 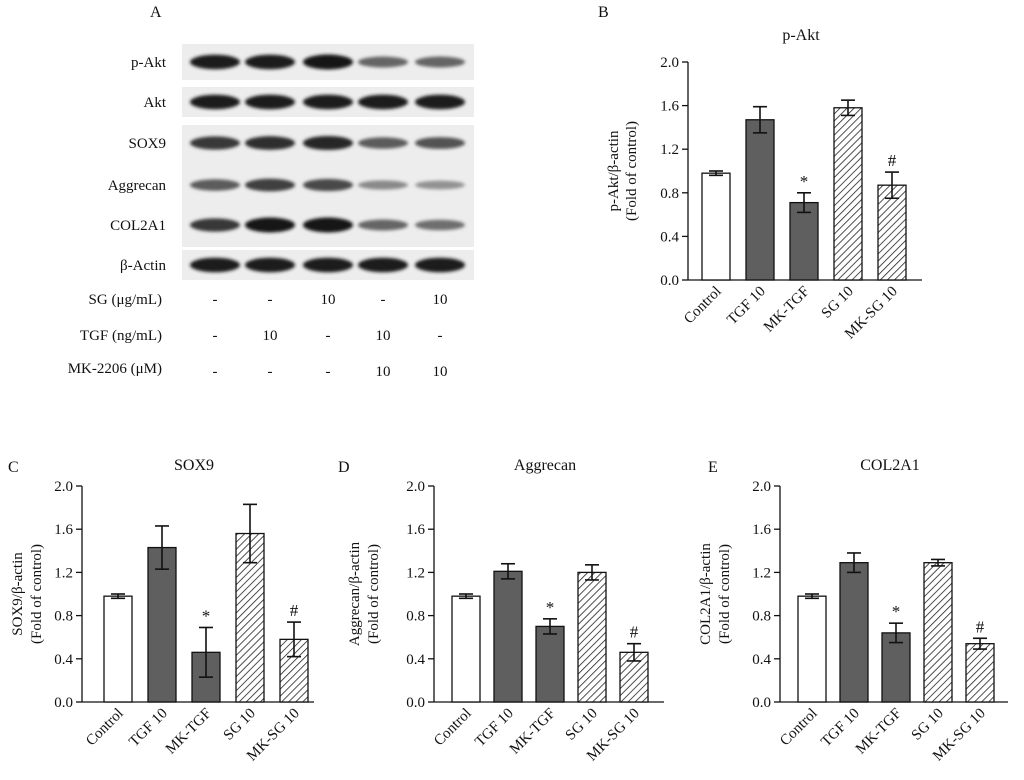 What do you see at coordinates (301, 143) in the screenshot?
I see `blot-row: SOX9` at bounding box center [301, 143].